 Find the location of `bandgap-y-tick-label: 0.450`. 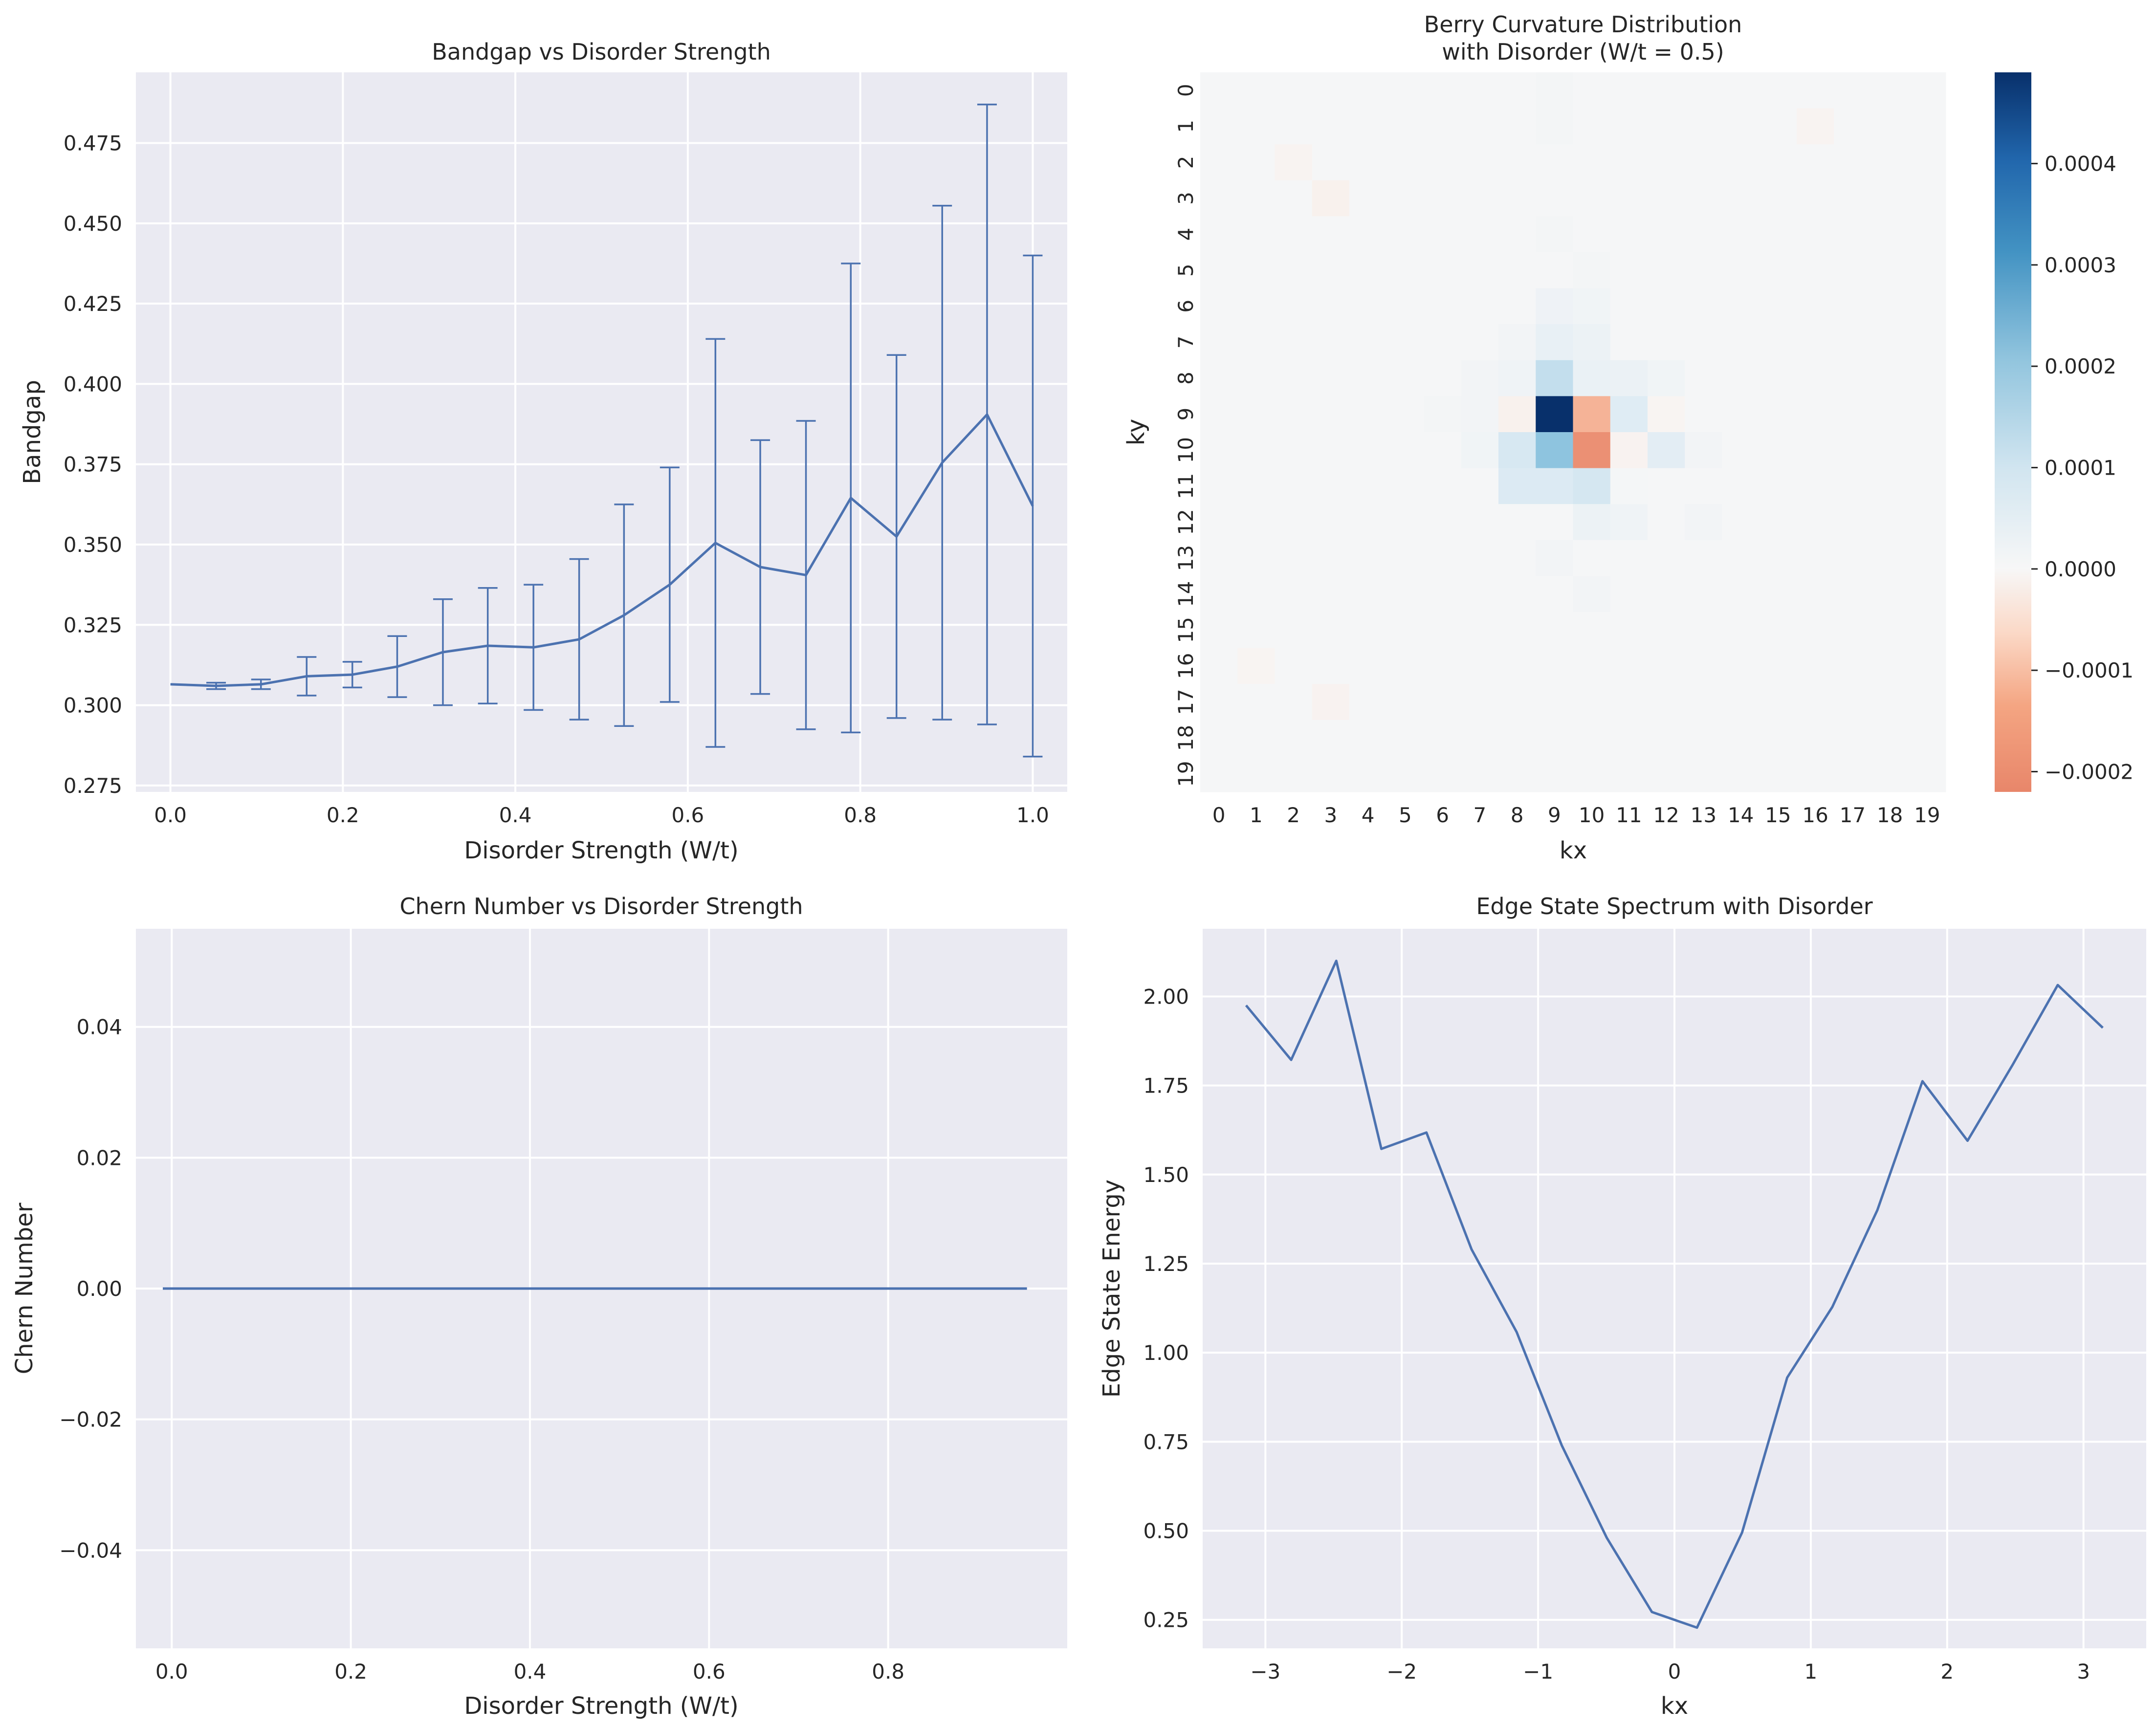

bandgap-y-tick-label: 0.450 is located at coordinates (93, 224).